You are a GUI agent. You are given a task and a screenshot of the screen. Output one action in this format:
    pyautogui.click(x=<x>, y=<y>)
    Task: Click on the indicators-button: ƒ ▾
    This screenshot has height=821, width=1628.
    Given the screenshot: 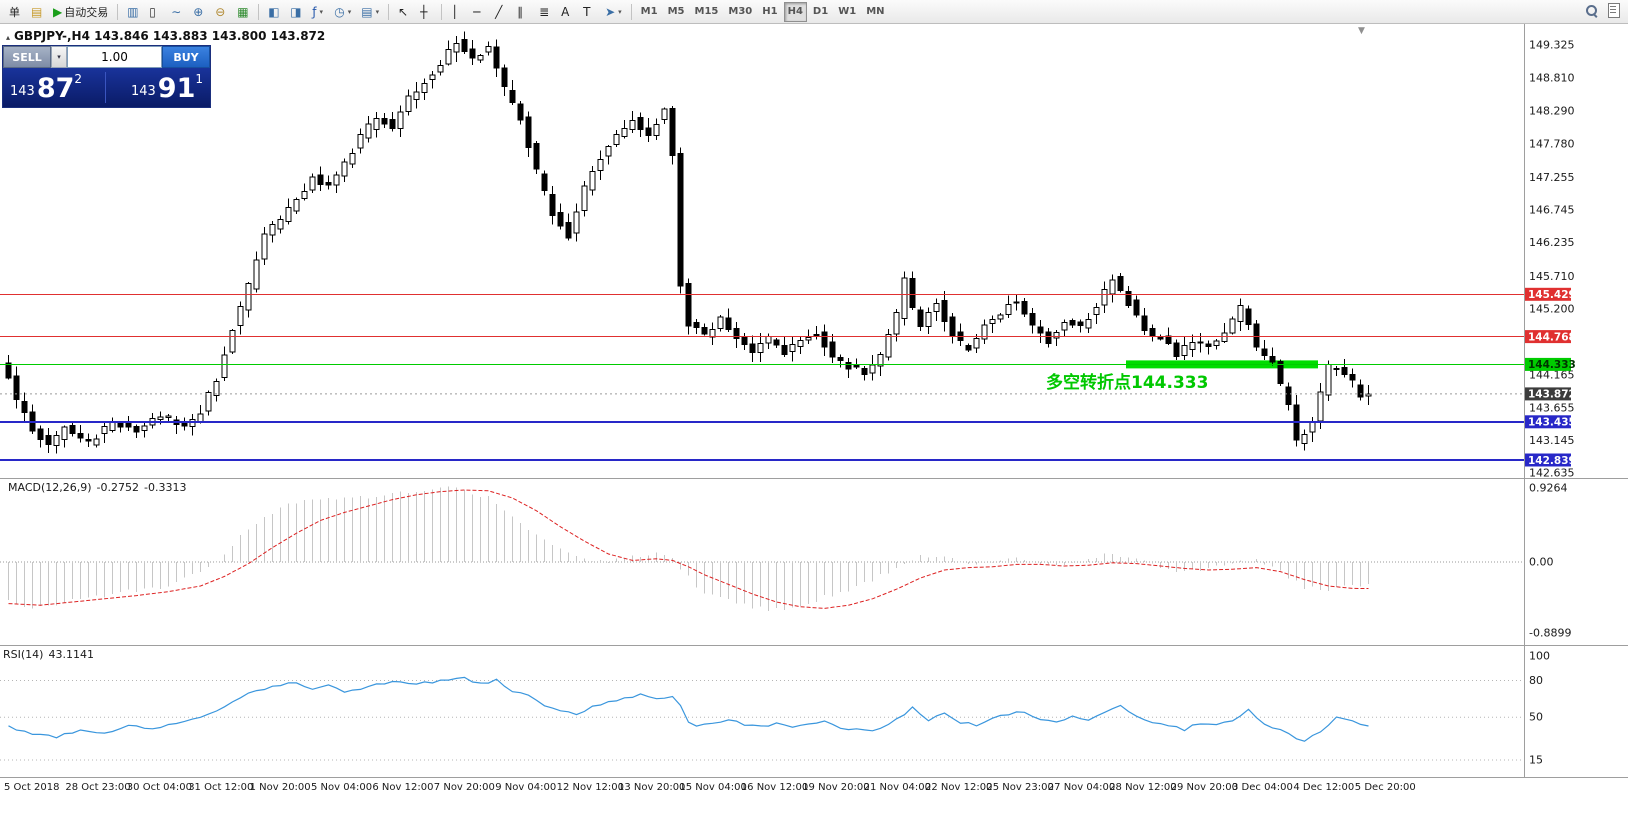 What is the action you would take?
    pyautogui.click(x=318, y=12)
    